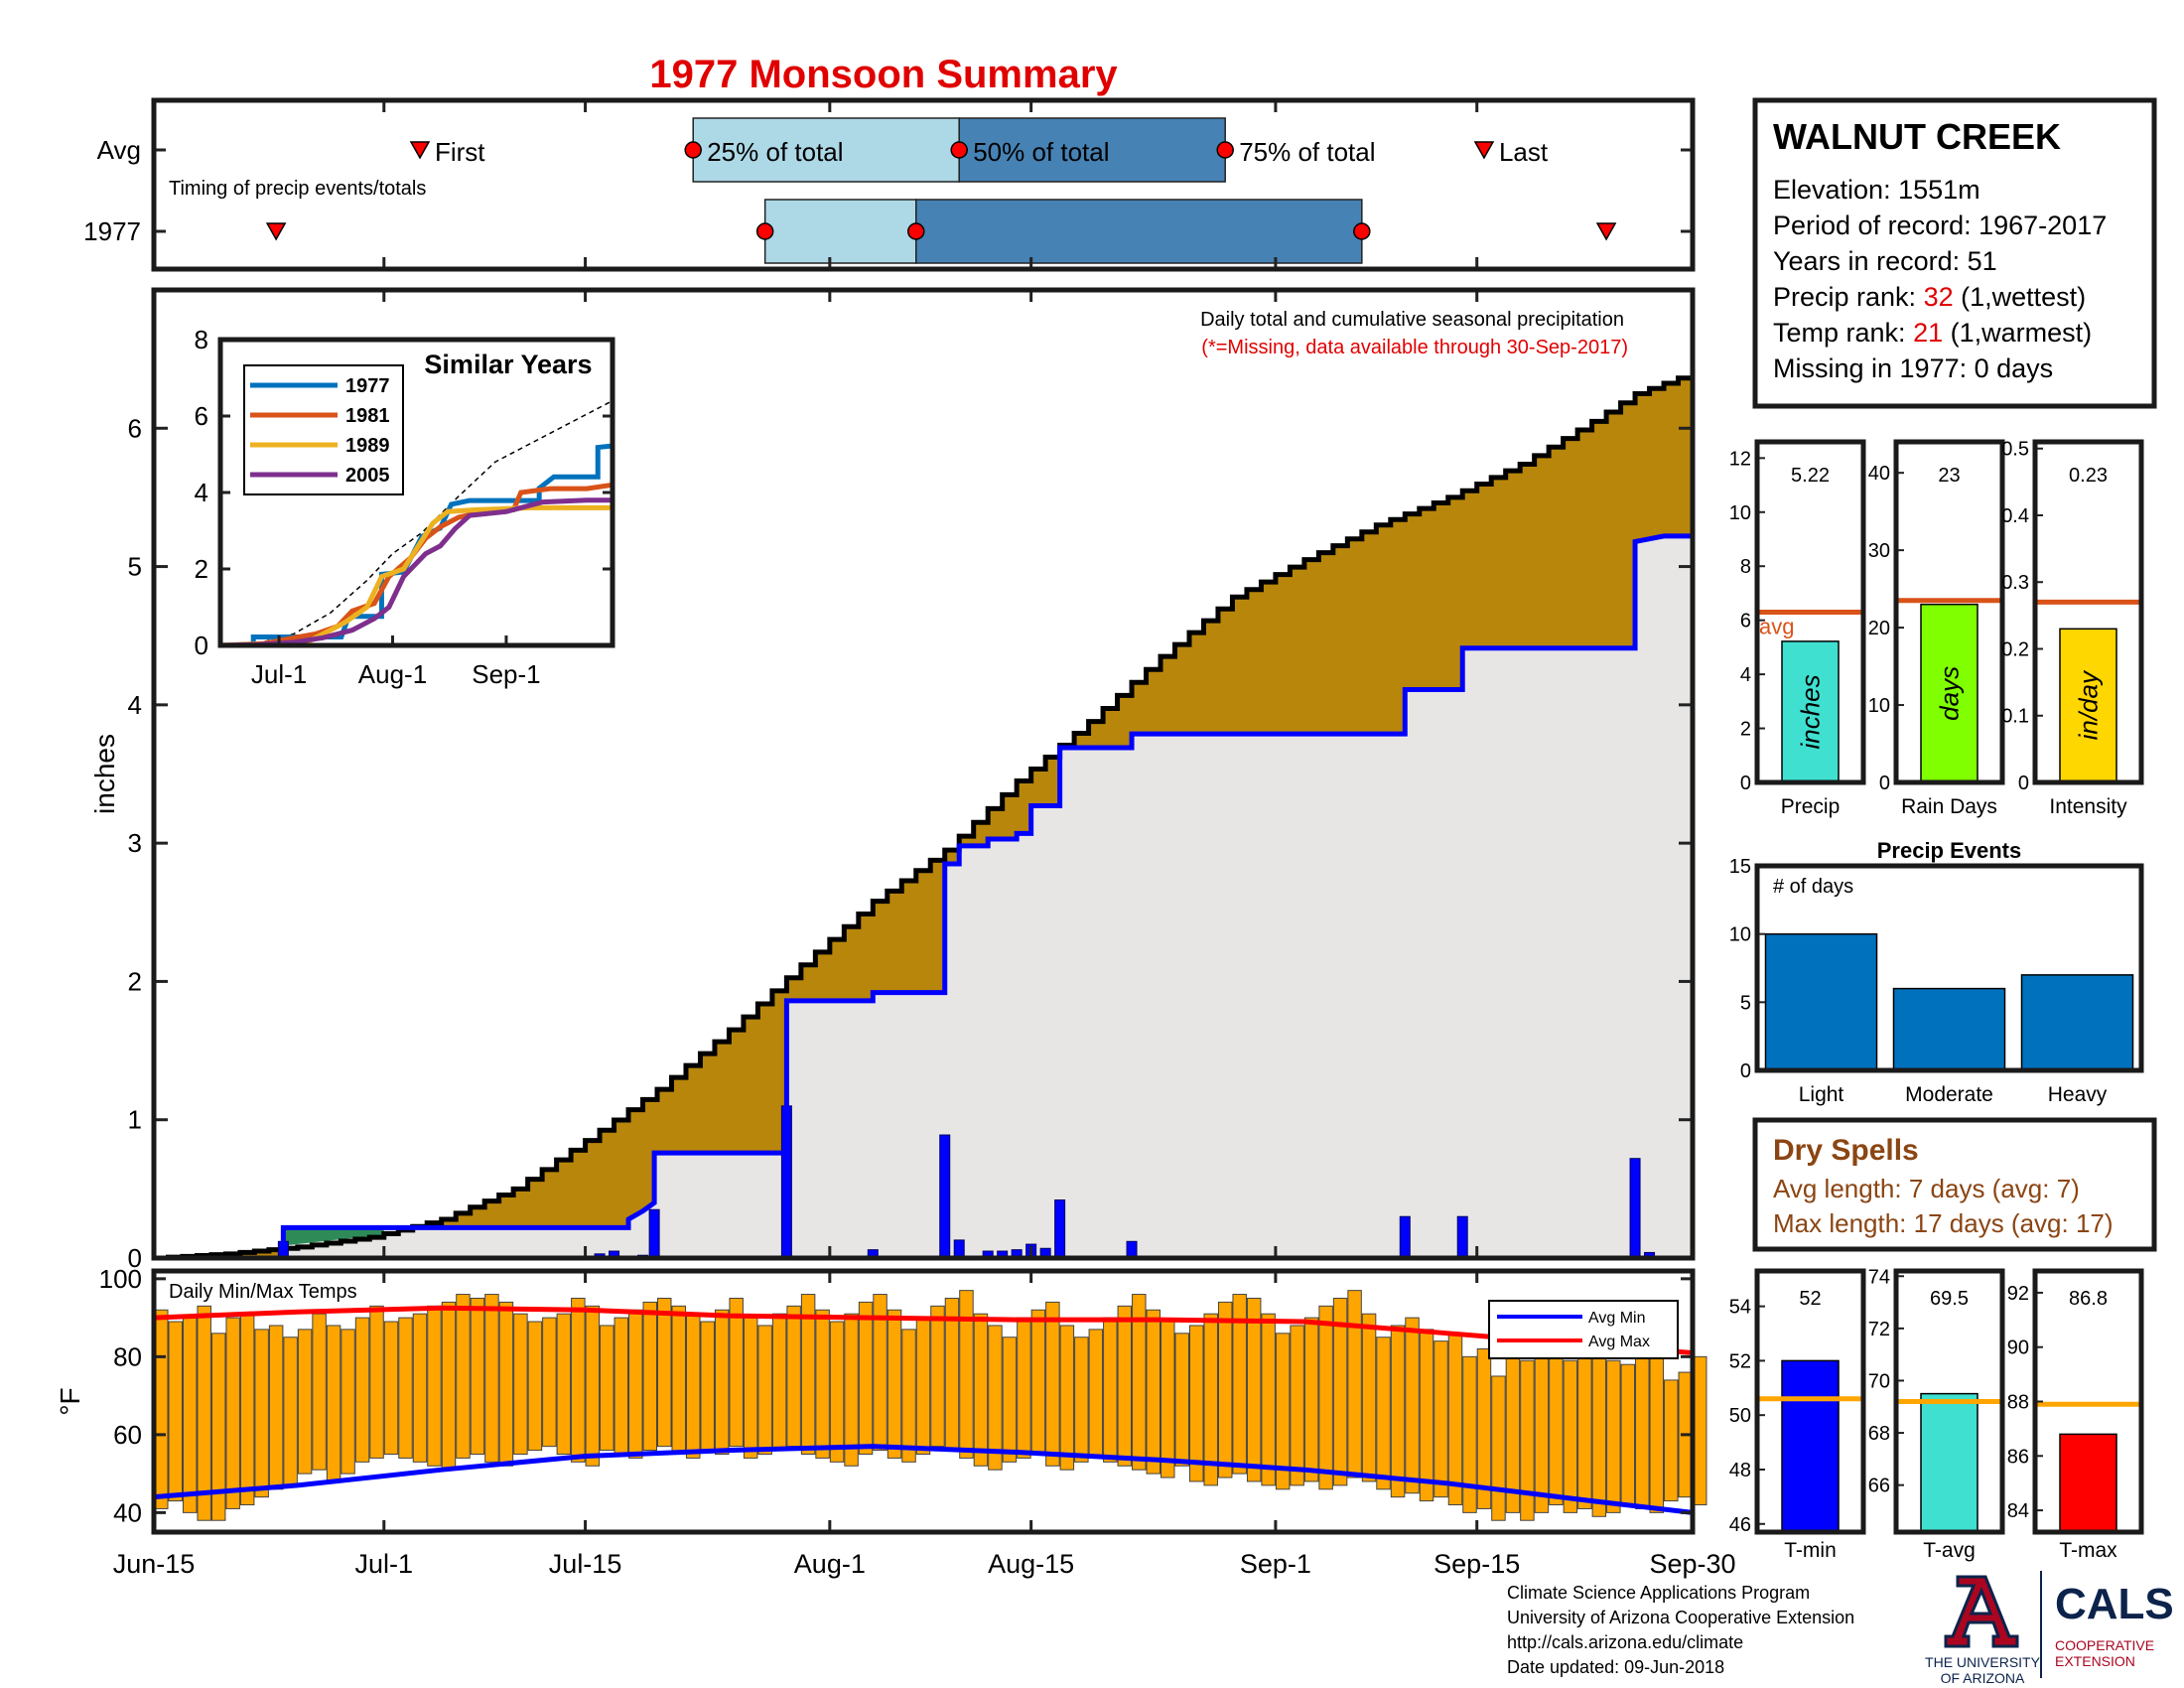  What do you see at coordinates (201, 569) in the screenshot?
I see `inset-y-tick-label: 2` at bounding box center [201, 569].